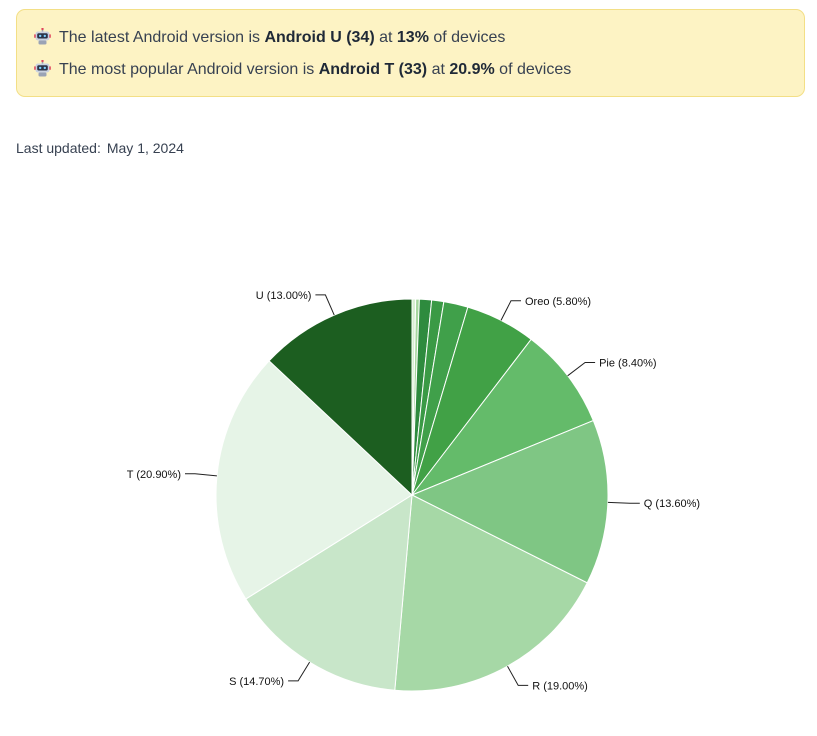 Image resolution: width=817 pixels, height=736 pixels. I want to click on latest-middle: at, so click(385, 37).